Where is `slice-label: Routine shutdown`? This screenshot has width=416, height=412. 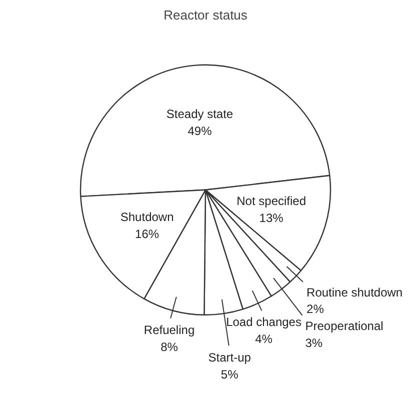
slice-label: Routine shutdown is located at coordinates (354, 292).